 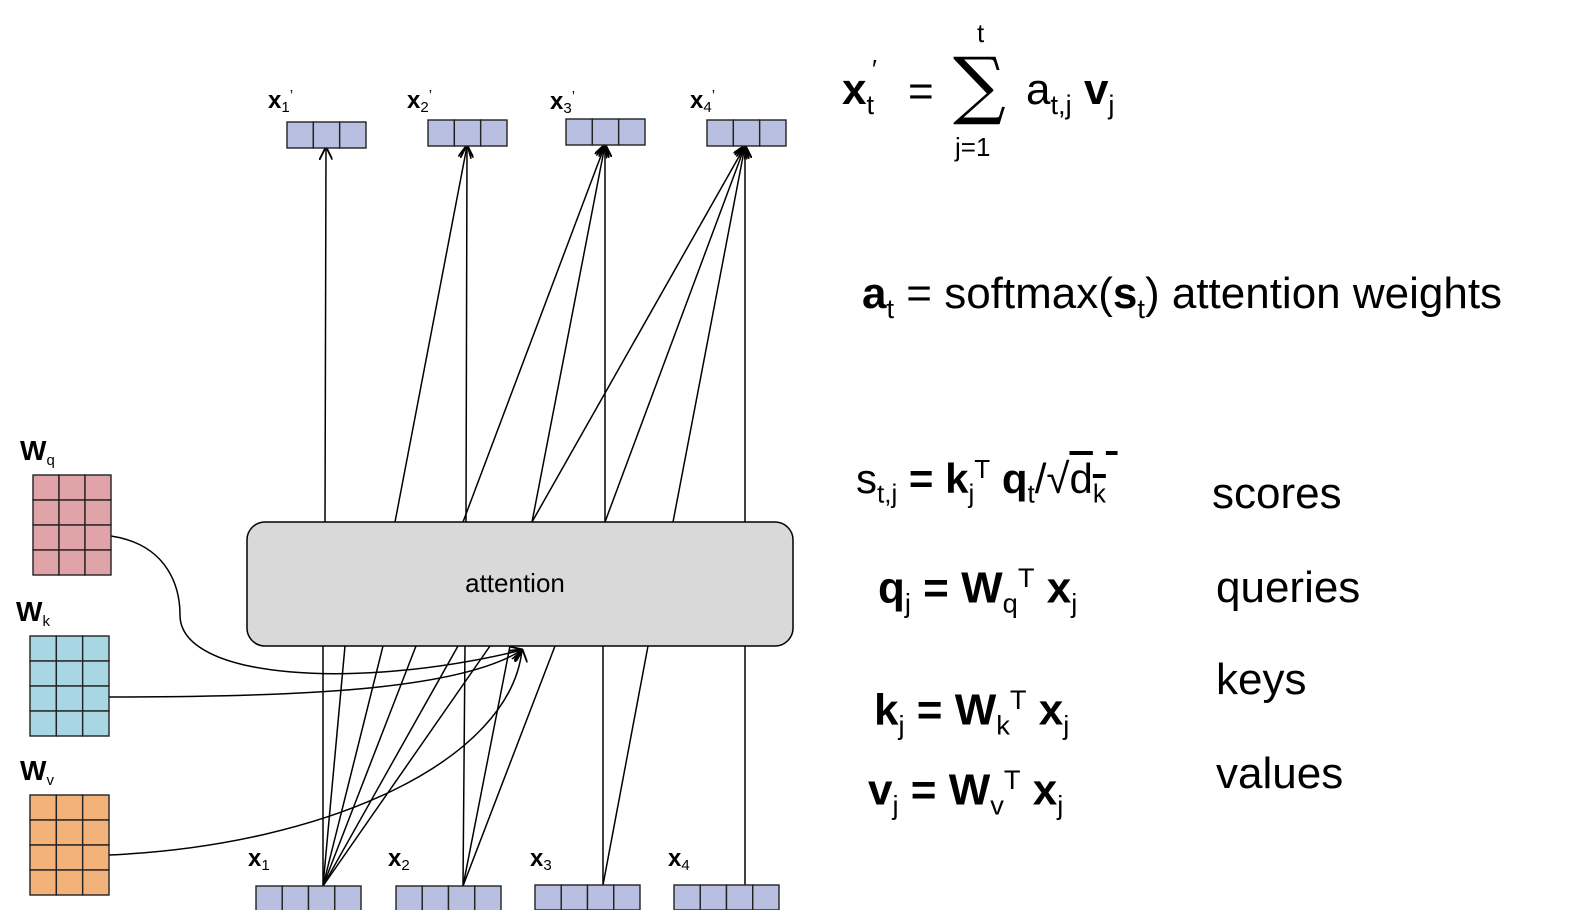 I want to click on queries-equation: qj = WqT xj, so click(x=978, y=590).